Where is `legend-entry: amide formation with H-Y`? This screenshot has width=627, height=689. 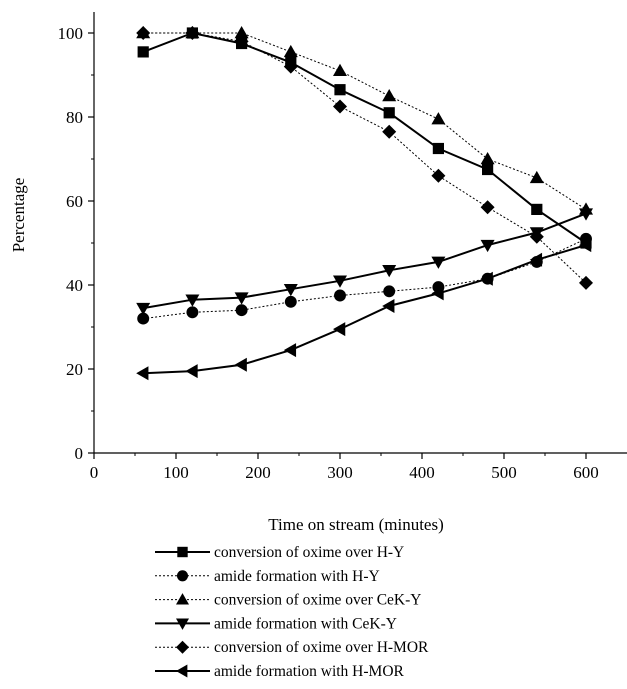
legend-entry: amide formation with H-Y is located at coordinates (267, 576).